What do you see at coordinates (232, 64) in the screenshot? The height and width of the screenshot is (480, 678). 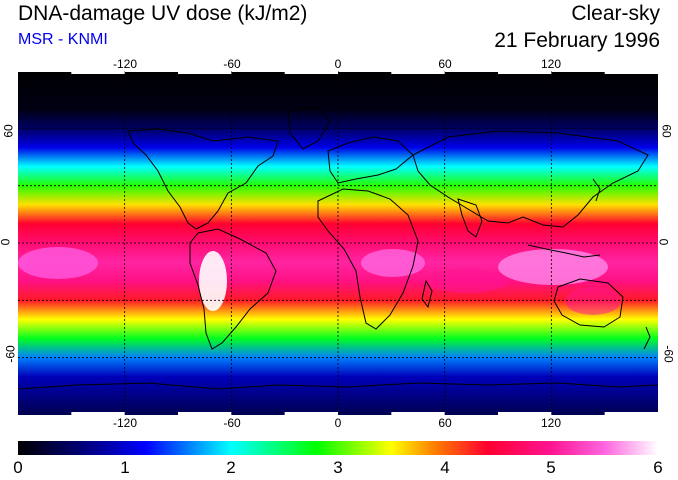 I see `lon-tick-top: -60` at bounding box center [232, 64].